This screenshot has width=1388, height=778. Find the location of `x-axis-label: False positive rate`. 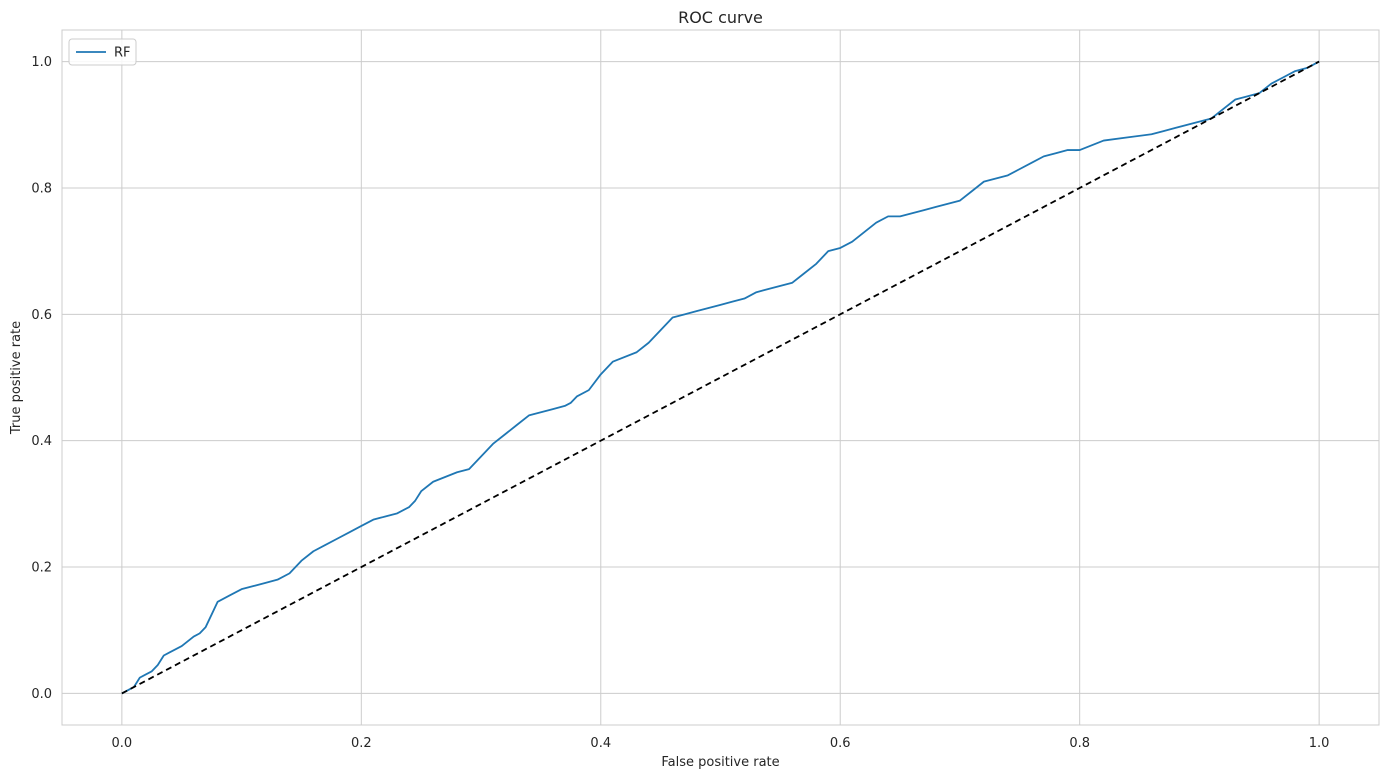

x-axis-label: False positive rate is located at coordinates (720, 762).